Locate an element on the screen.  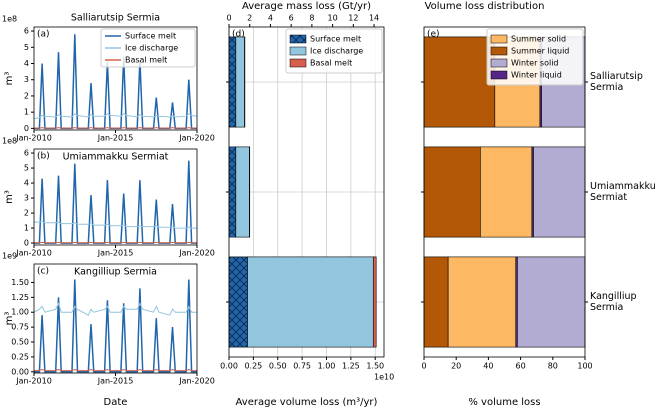
panel-label: (a) is located at coordinates (43, 35).